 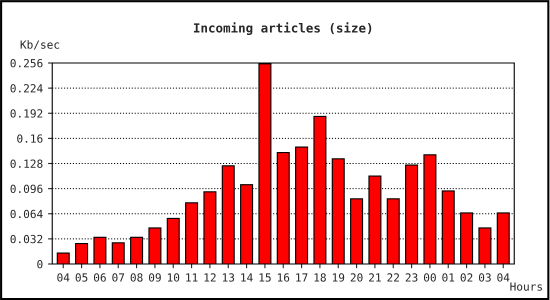 What do you see at coordinates (192, 277) in the screenshot?
I see `x-tick-label: 11` at bounding box center [192, 277].